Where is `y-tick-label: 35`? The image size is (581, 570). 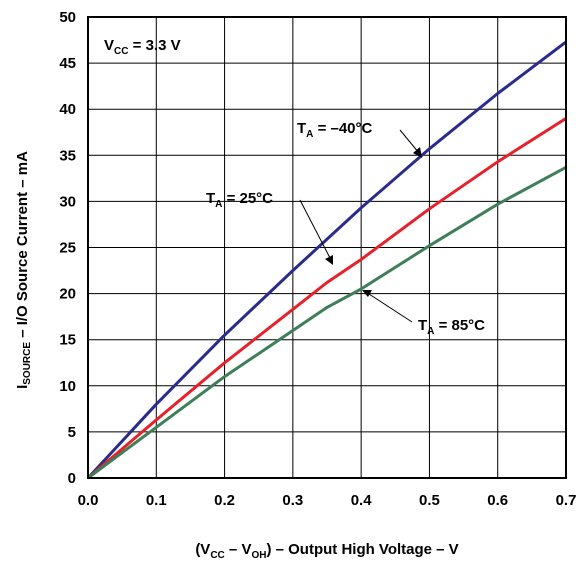 y-tick-label: 35 is located at coordinates (67, 155).